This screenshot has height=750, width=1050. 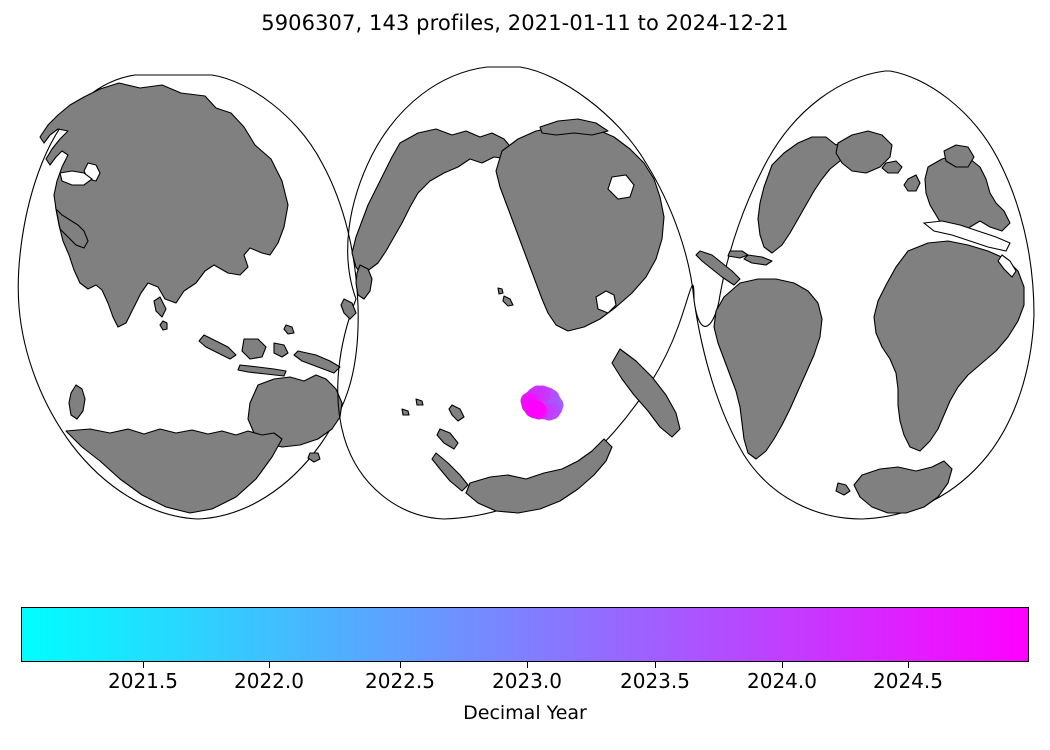 What do you see at coordinates (525, 634) in the screenshot?
I see `colorbar-gradient` at bounding box center [525, 634].